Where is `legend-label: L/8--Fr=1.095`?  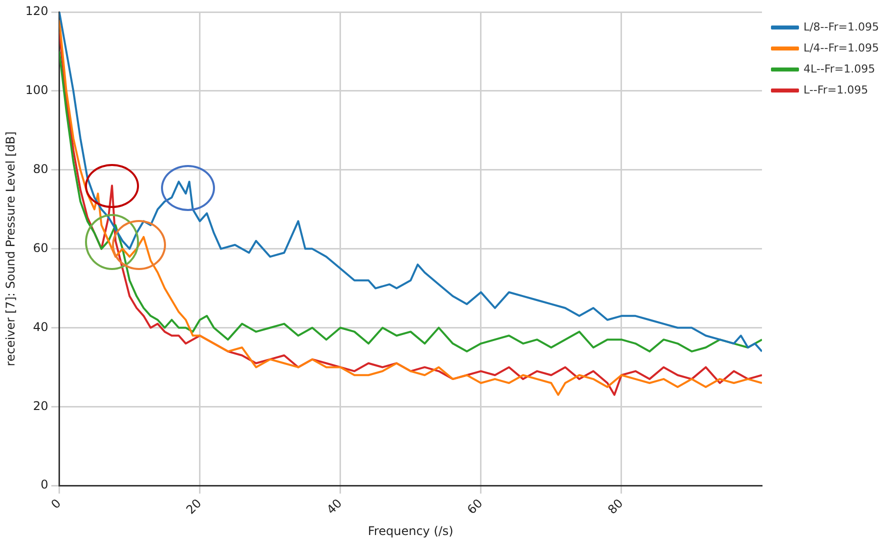
legend-label: L/8--Fr=1.095 is located at coordinates (841, 27).